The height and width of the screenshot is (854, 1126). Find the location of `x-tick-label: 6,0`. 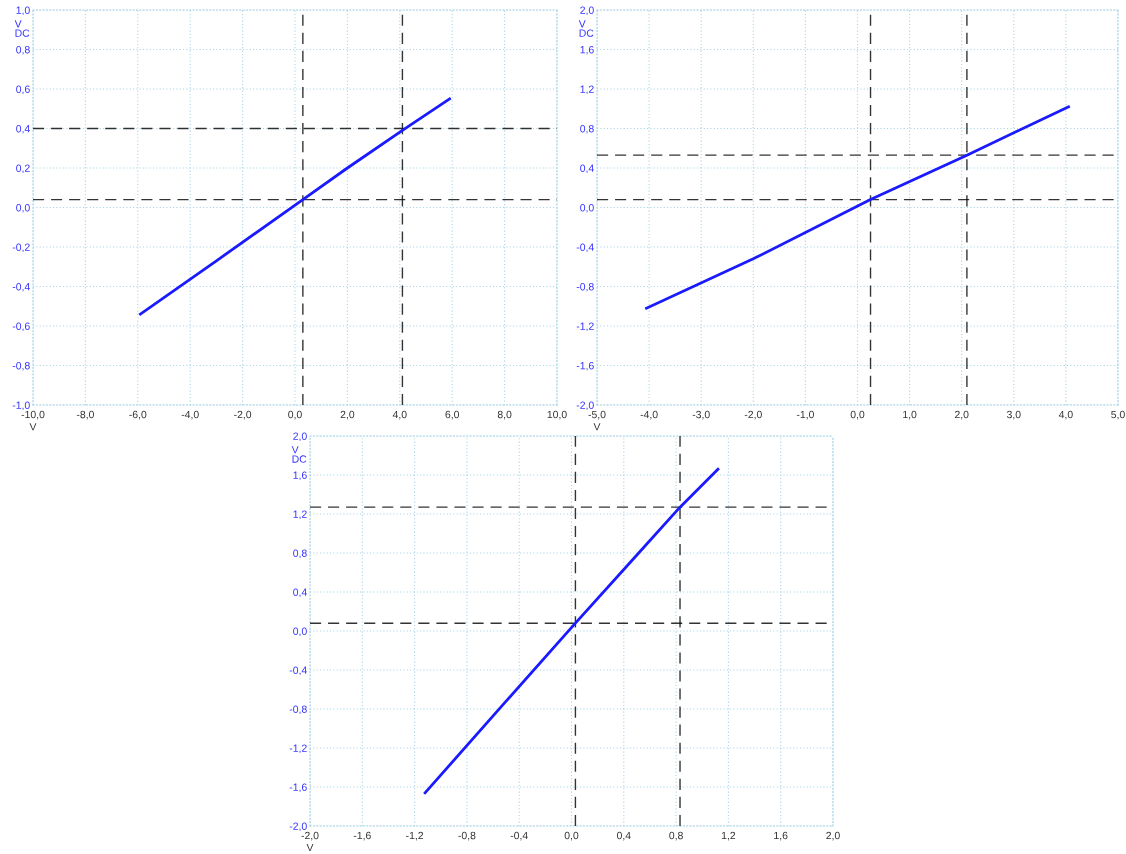

x-tick-label: 6,0 is located at coordinates (452, 415).